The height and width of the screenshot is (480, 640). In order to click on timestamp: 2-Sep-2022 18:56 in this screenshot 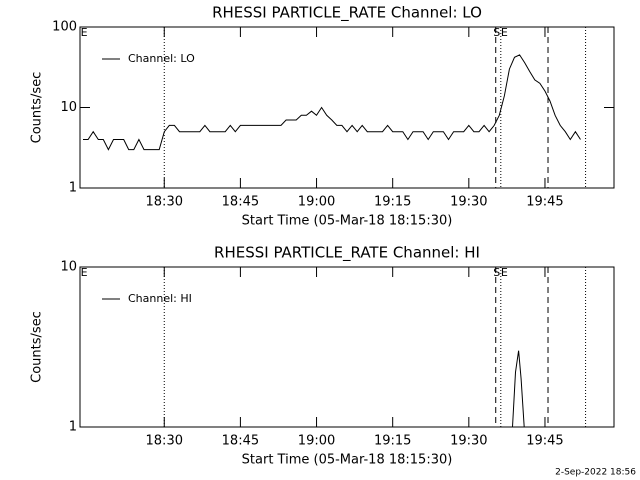, I will do `click(595, 473)`.